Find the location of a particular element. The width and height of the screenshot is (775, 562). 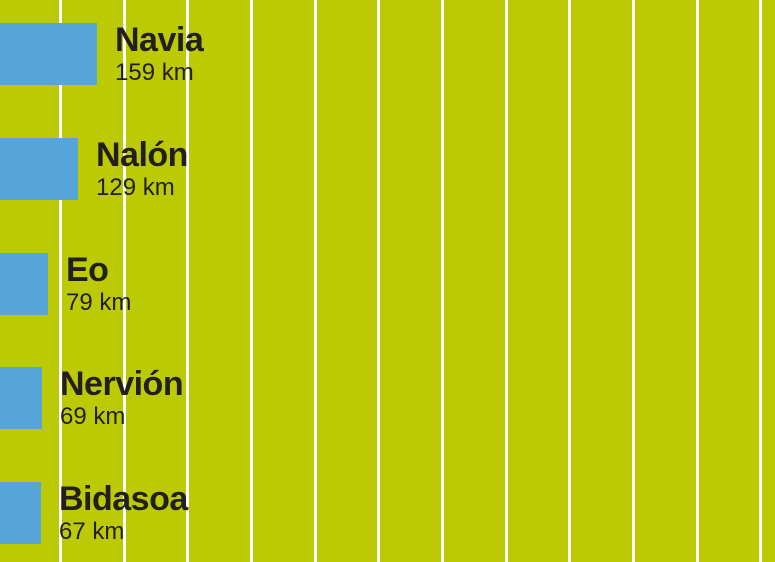

river-length-label: 67 km is located at coordinates (92, 531).